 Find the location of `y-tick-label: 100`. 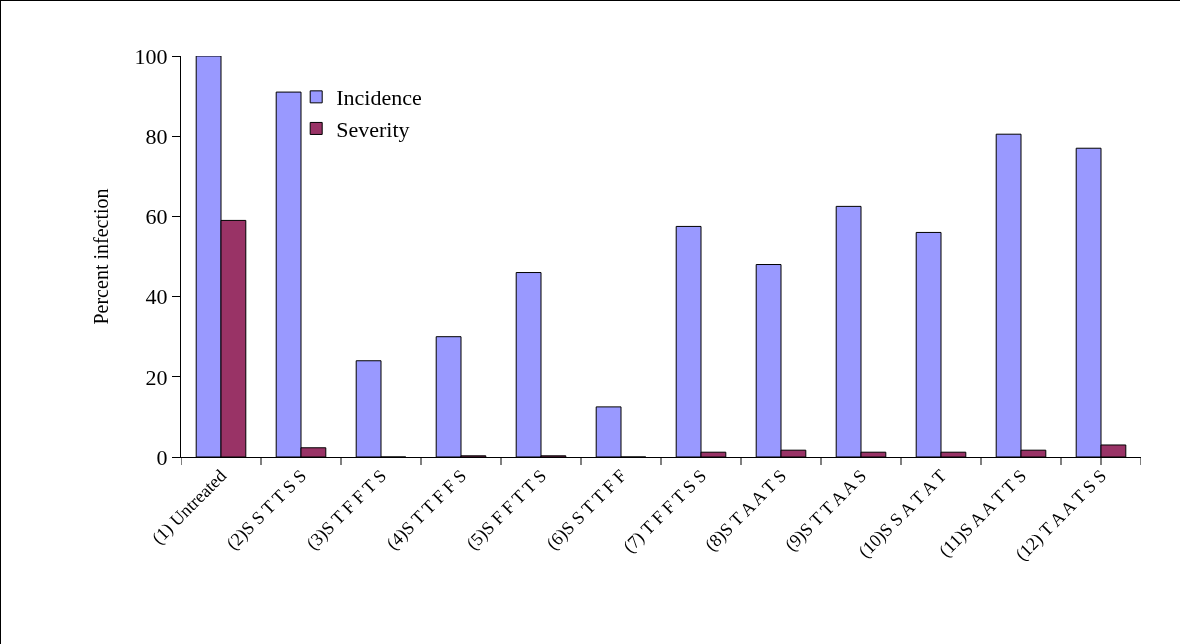

y-tick-label: 100 is located at coordinates (151, 56).